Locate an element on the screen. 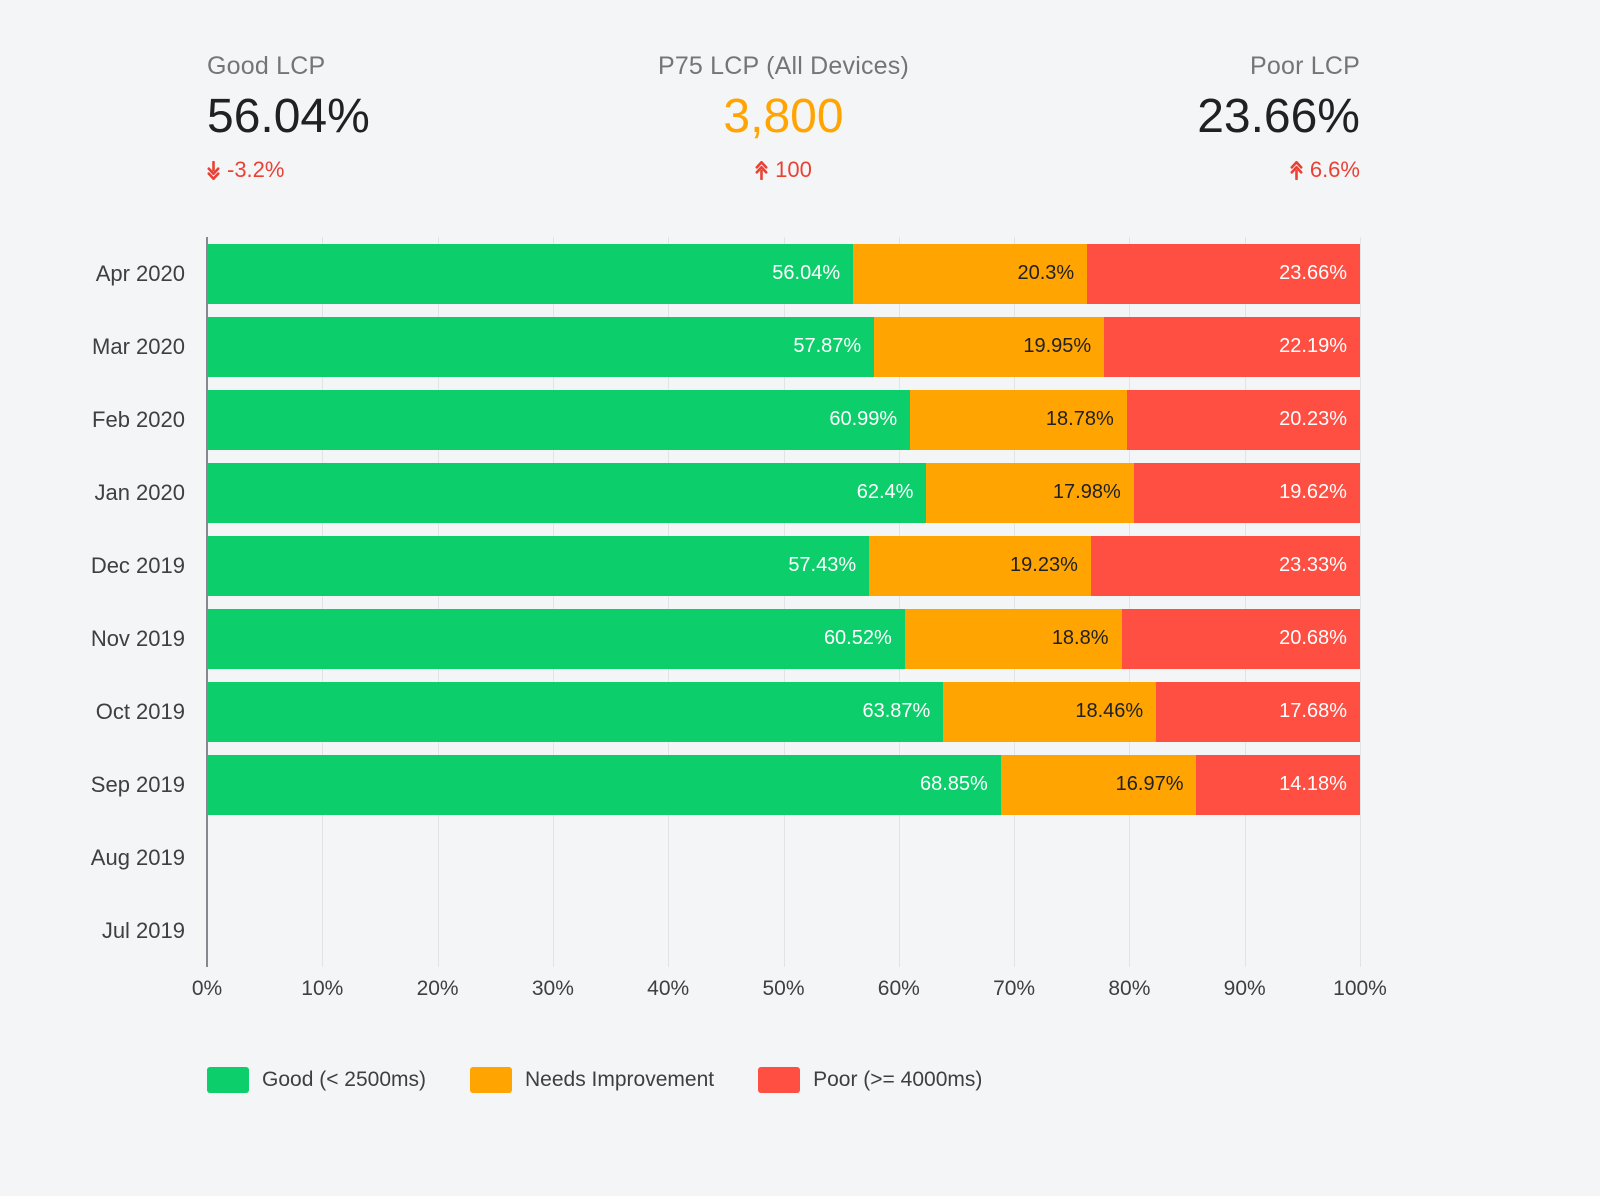 This screenshot has height=1196, width=1600. bar-segment: 20.3% is located at coordinates (970, 273).